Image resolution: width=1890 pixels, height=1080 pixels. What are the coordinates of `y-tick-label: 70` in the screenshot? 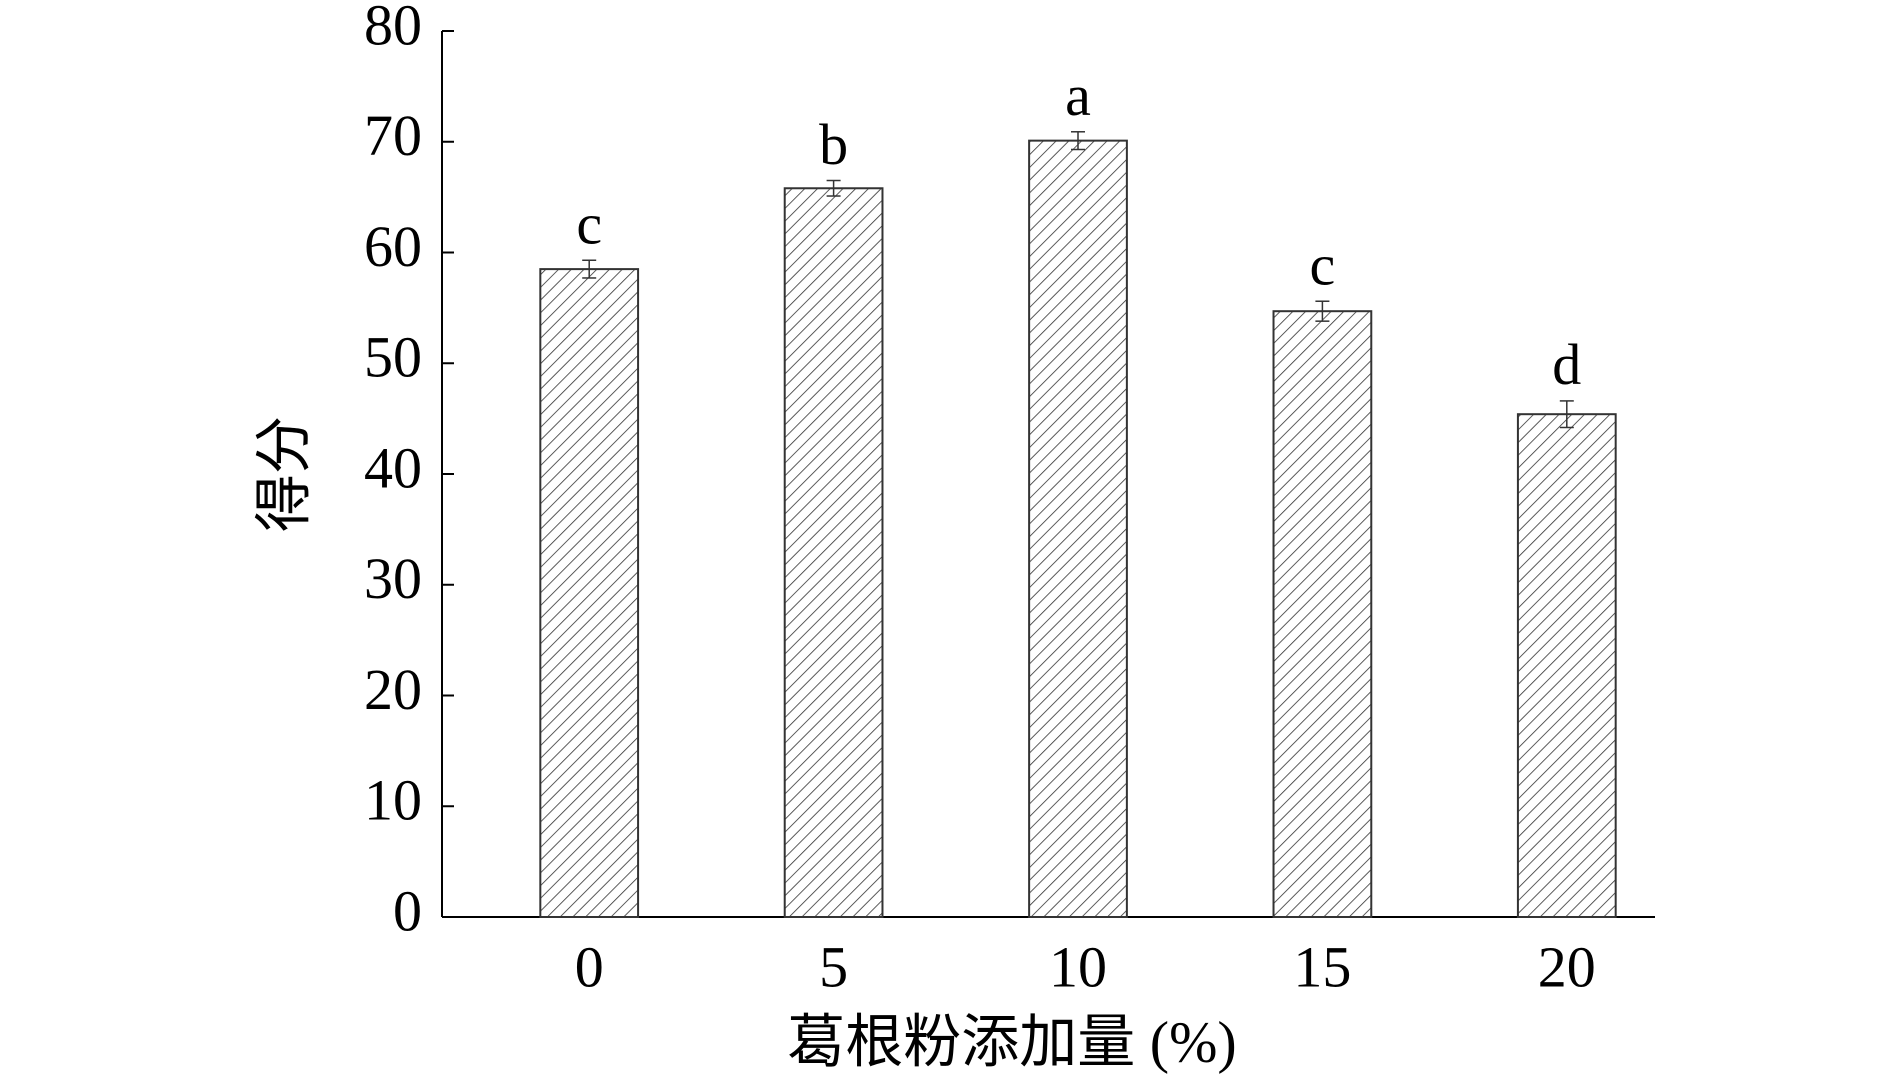 It's located at (393, 135).